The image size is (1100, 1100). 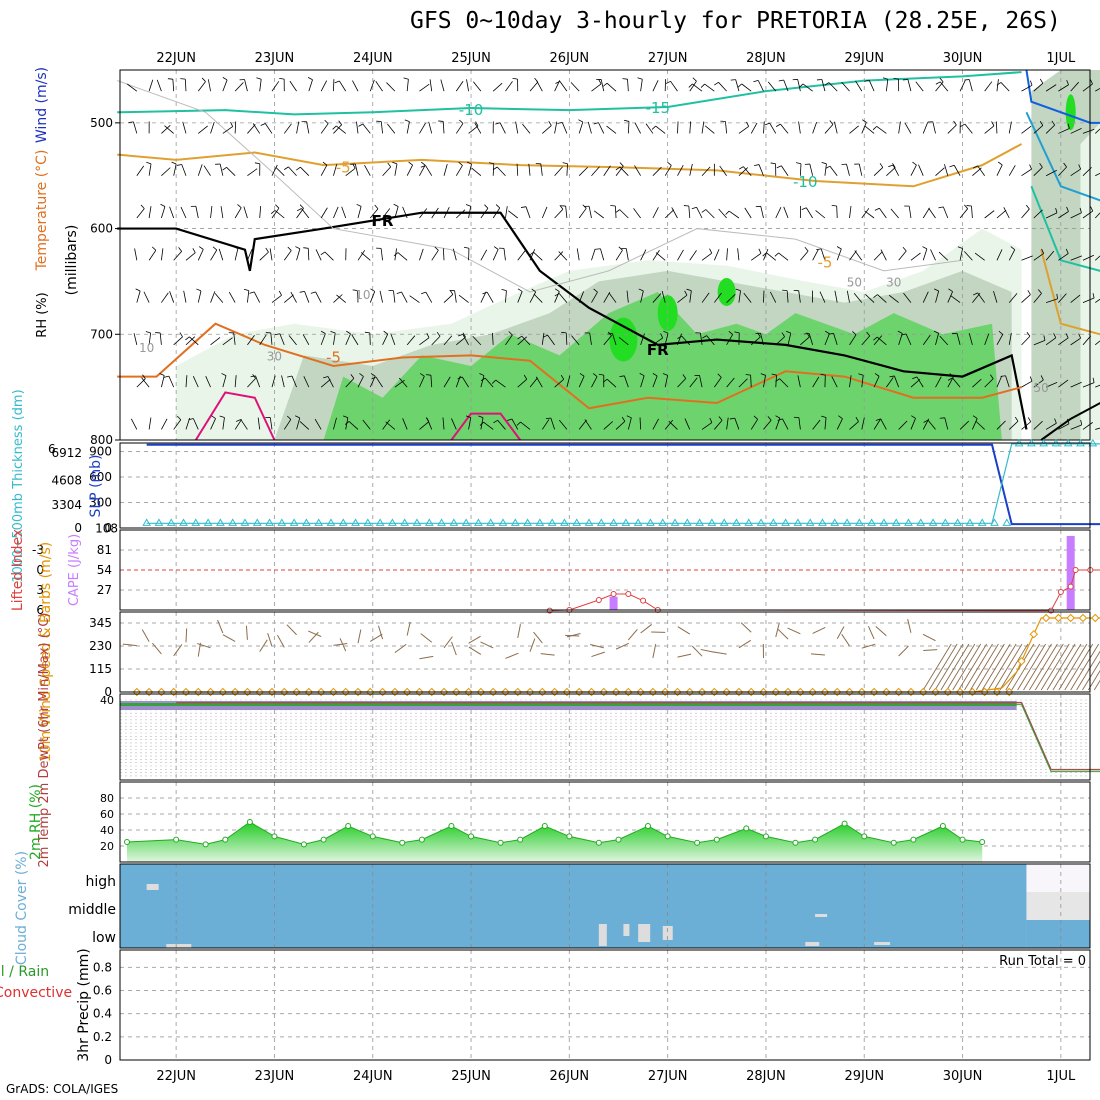 I want to click on rh-area, so click(x=555, y=842).